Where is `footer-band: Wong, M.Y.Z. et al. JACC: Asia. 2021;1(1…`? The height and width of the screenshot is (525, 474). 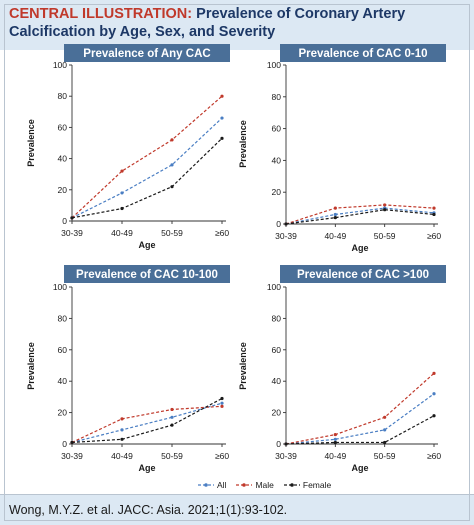
footer-band: Wong, M.Y.Z. et al. JACC: Asia. 2021;1(1… is located at coordinates (237, 509).